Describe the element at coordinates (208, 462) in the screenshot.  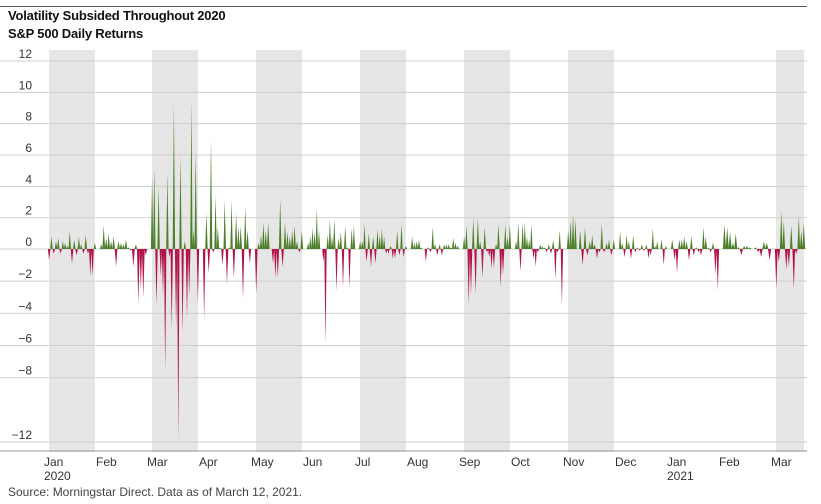
I see `x-tick-label: Apr` at that location.